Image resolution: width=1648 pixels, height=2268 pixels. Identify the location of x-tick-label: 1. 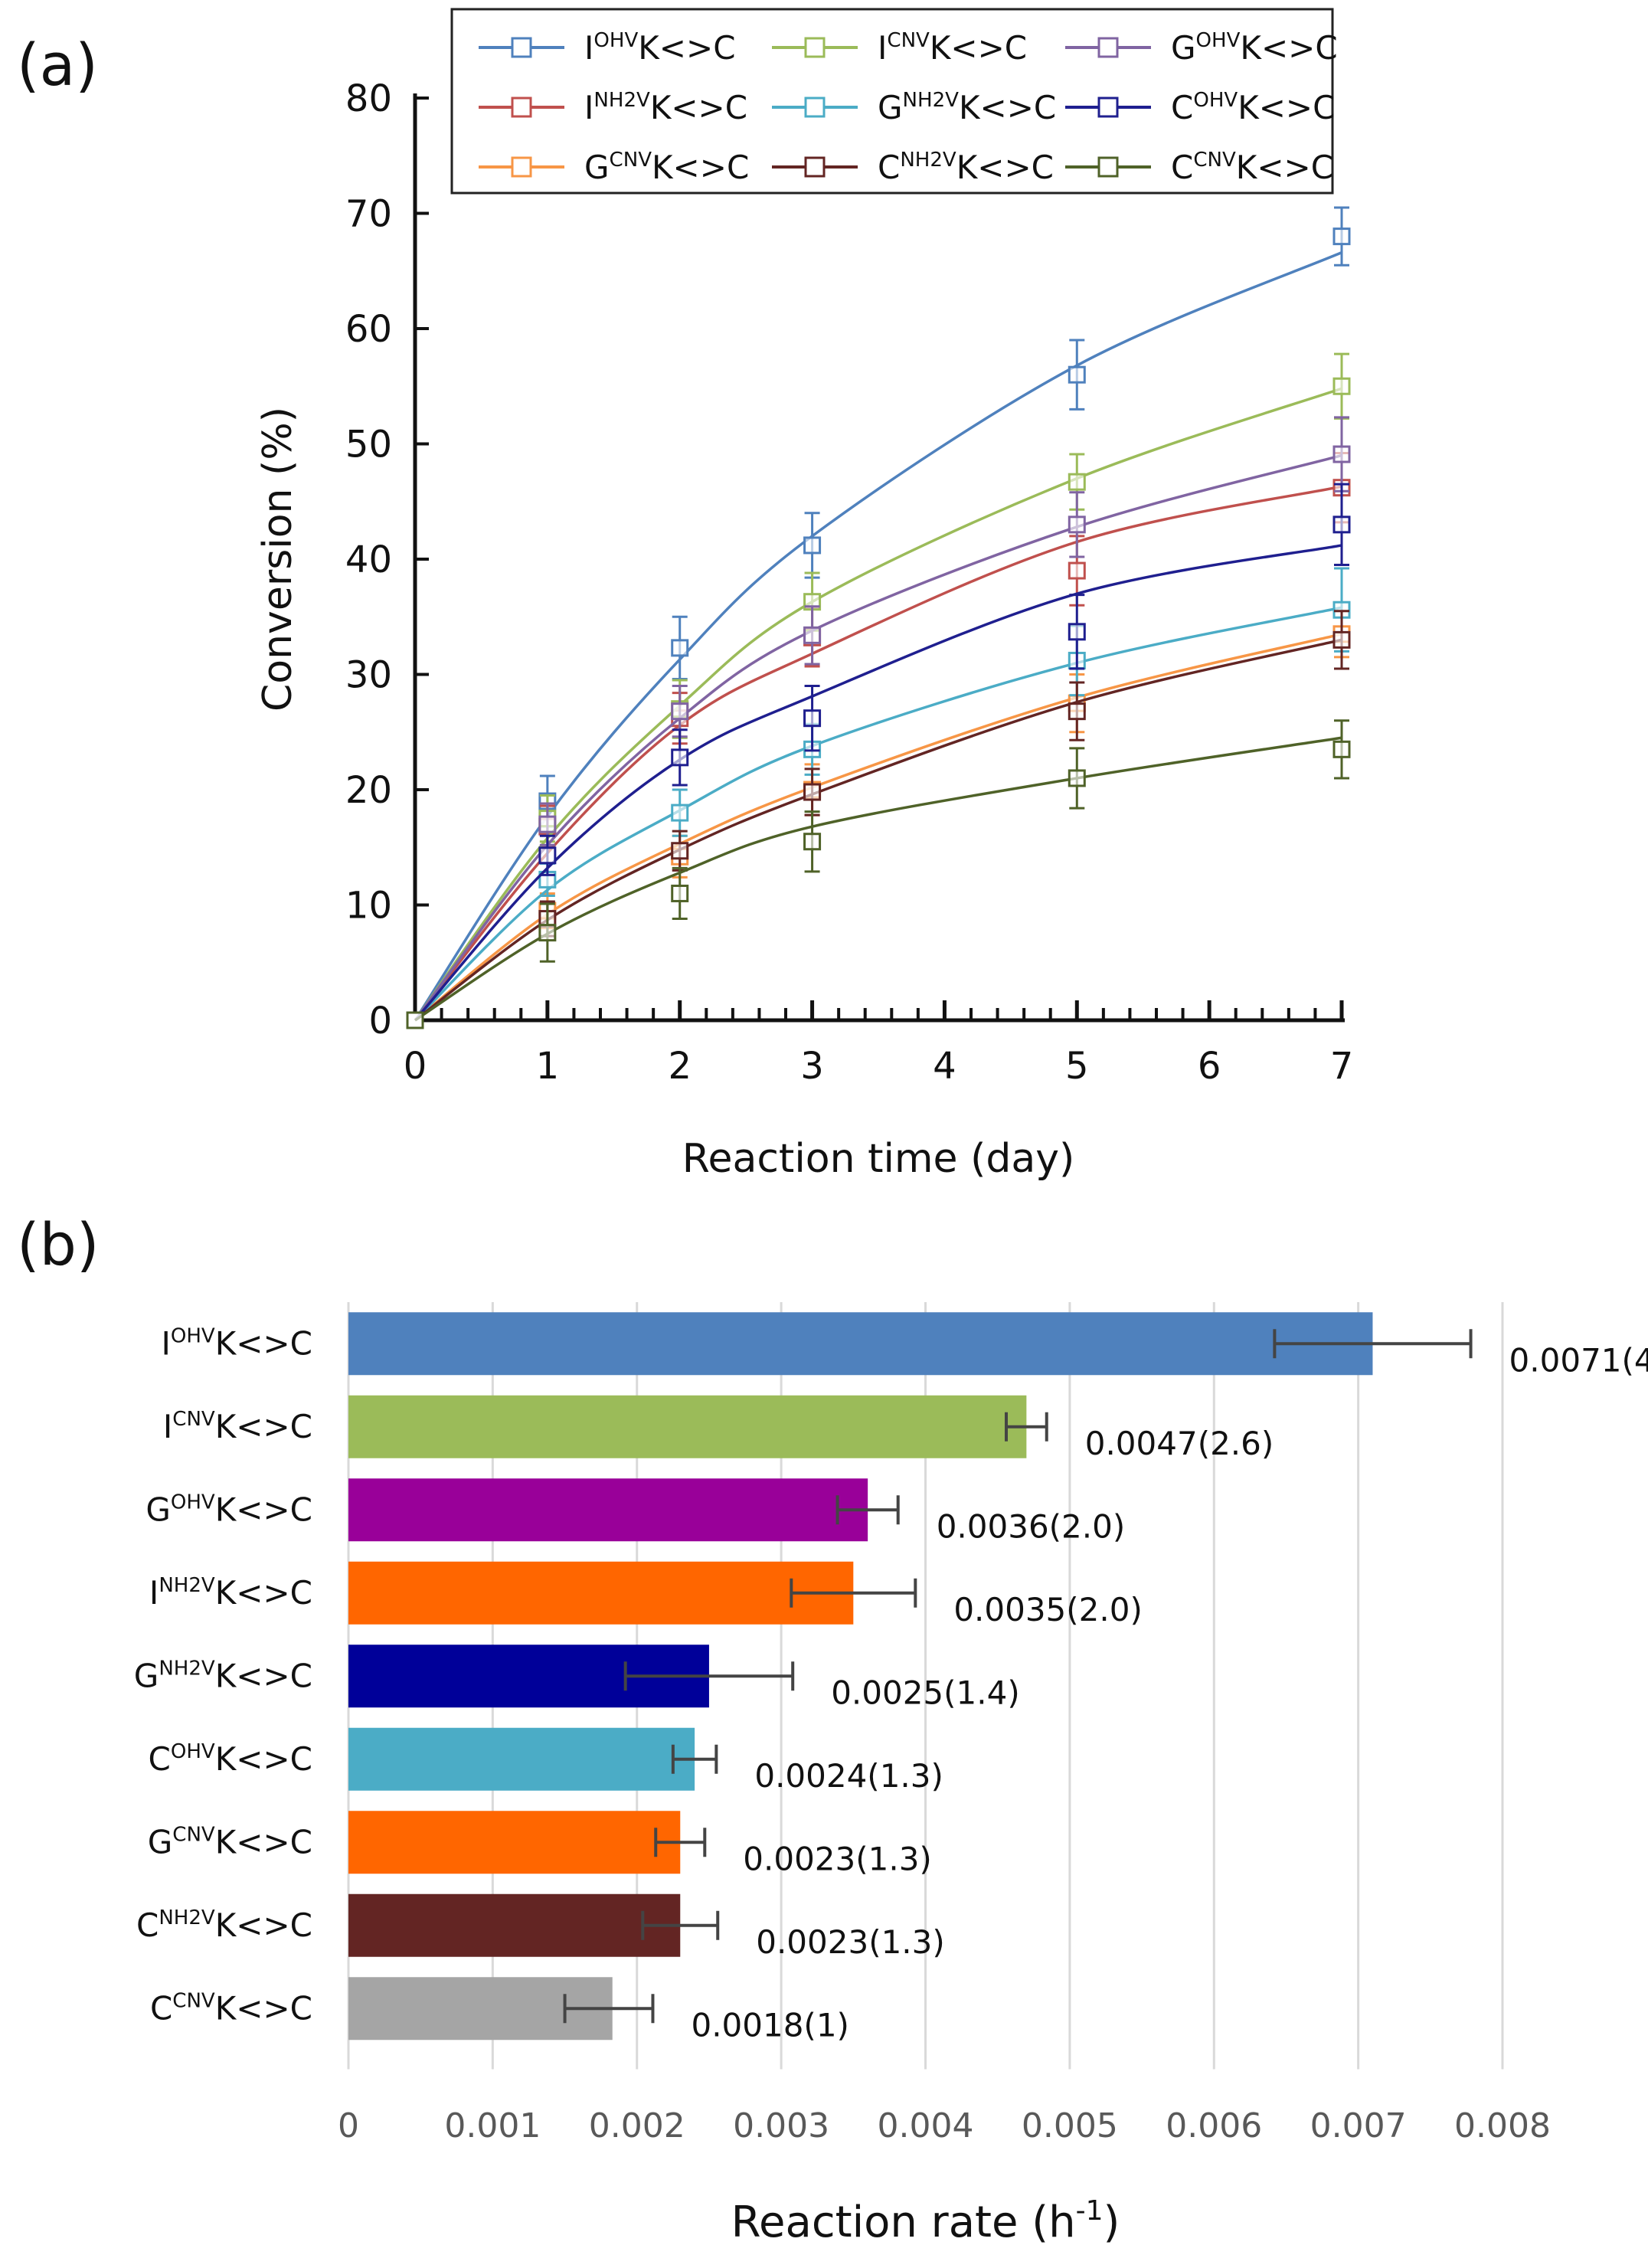
(548, 1066).